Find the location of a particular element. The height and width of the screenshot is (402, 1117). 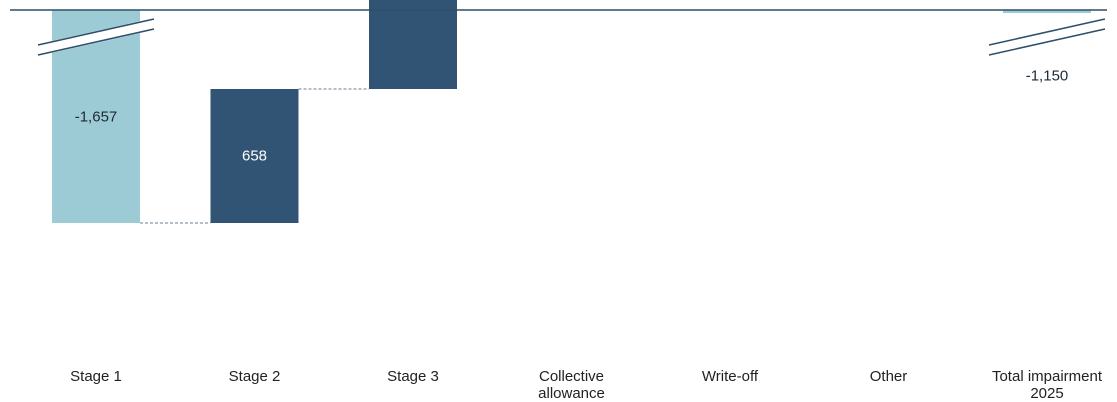

category-label: Stage 2 is located at coordinates (255, 376).